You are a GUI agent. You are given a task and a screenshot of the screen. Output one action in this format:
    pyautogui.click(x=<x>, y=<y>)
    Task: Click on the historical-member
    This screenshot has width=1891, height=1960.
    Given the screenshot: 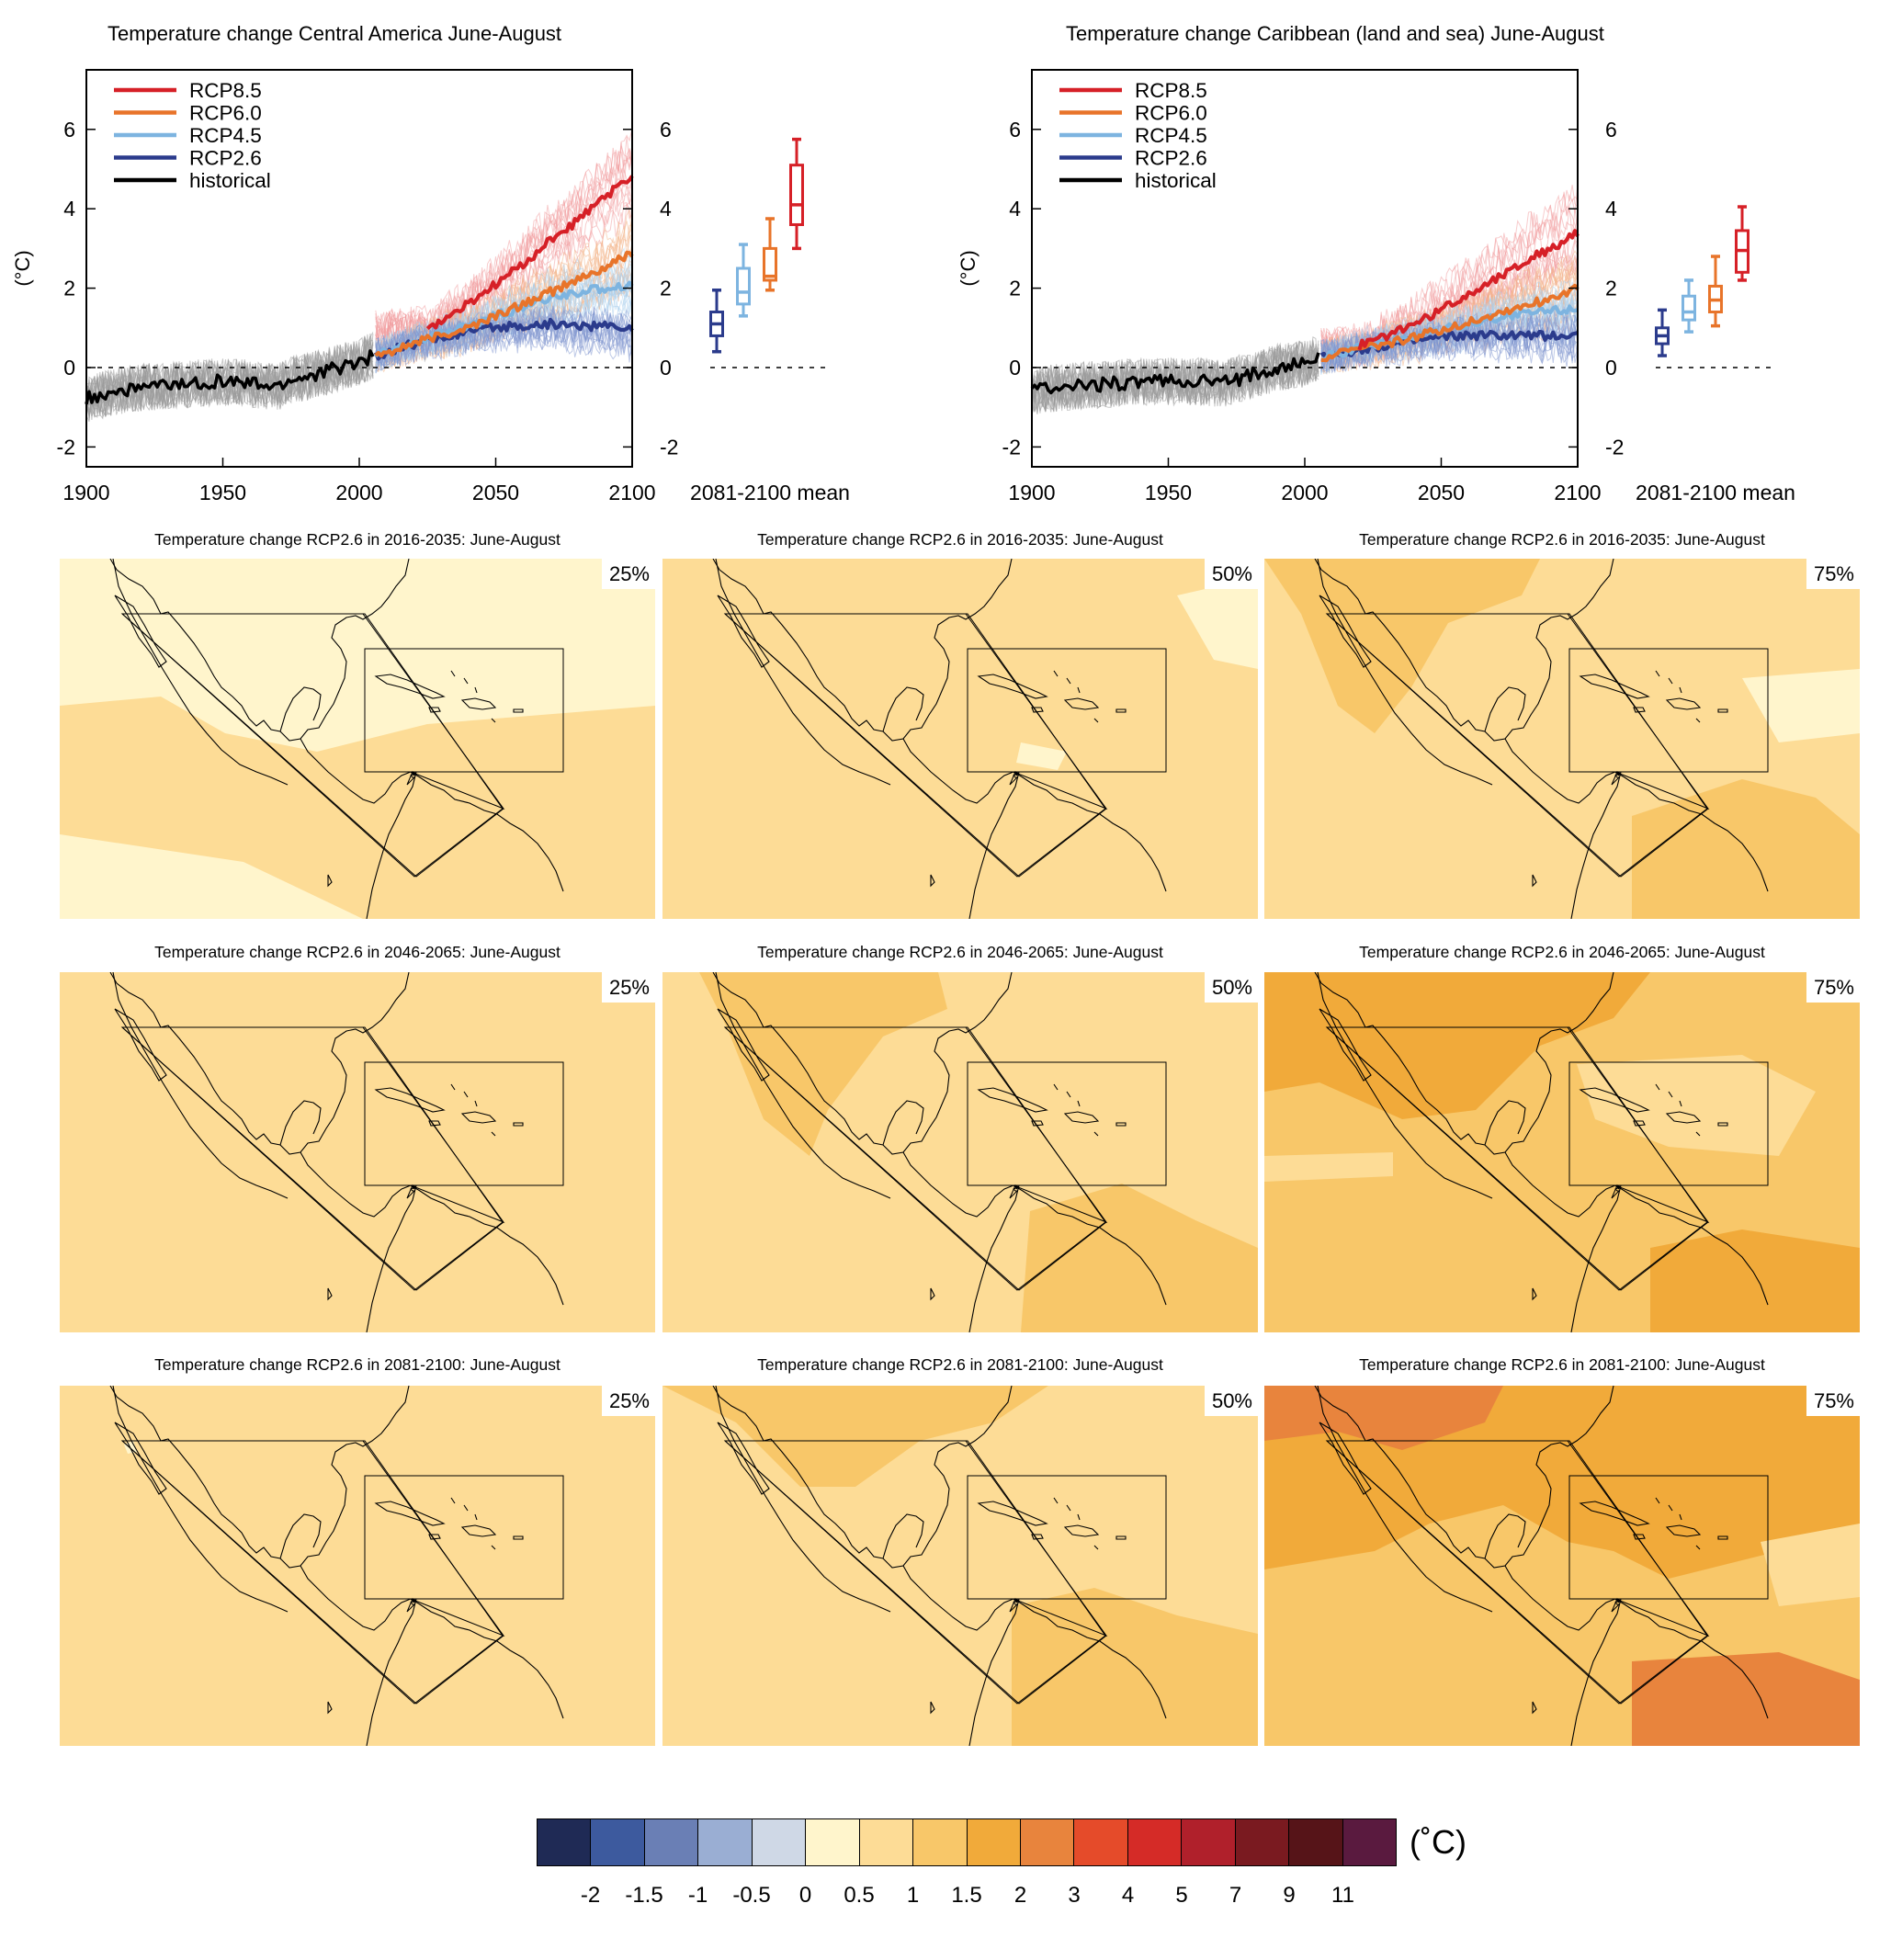 What is the action you would take?
    pyautogui.click(x=1175, y=375)
    